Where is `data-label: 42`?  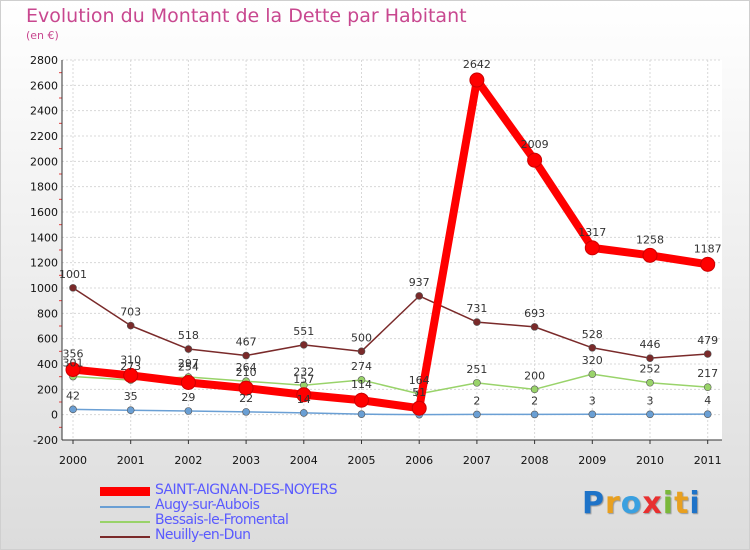
data-label: 42 is located at coordinates (73, 395).